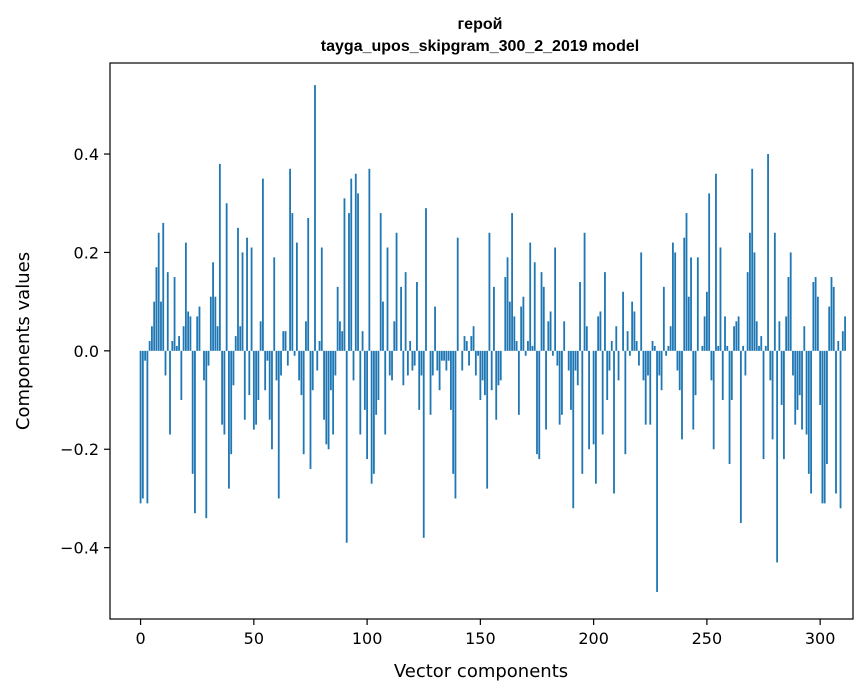 This screenshot has width=867, height=696. I want to click on x-tick-label-150: 150, so click(480, 638).